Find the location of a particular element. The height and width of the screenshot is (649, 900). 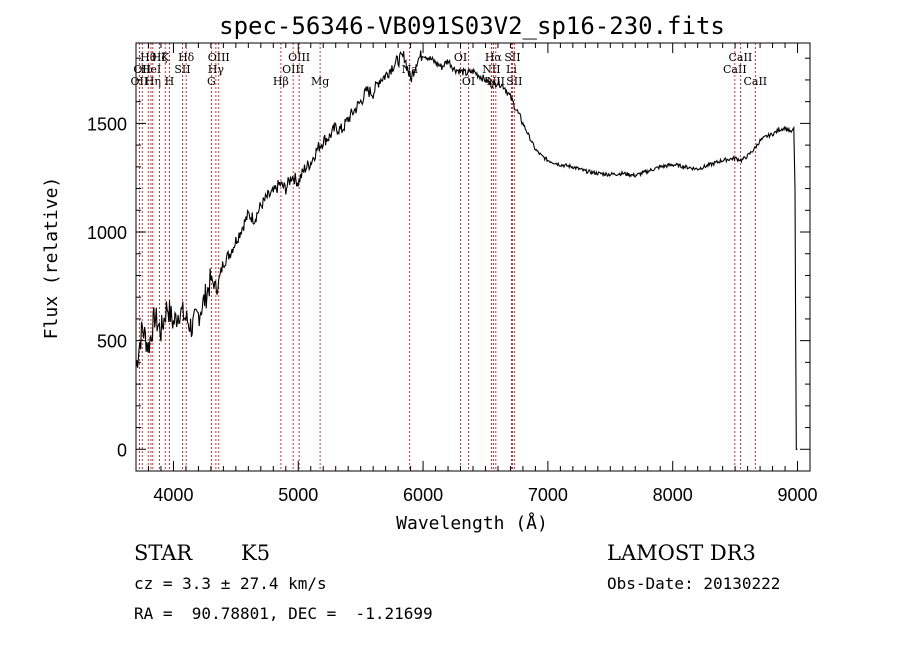

object-class: STAR is located at coordinates (163, 553).